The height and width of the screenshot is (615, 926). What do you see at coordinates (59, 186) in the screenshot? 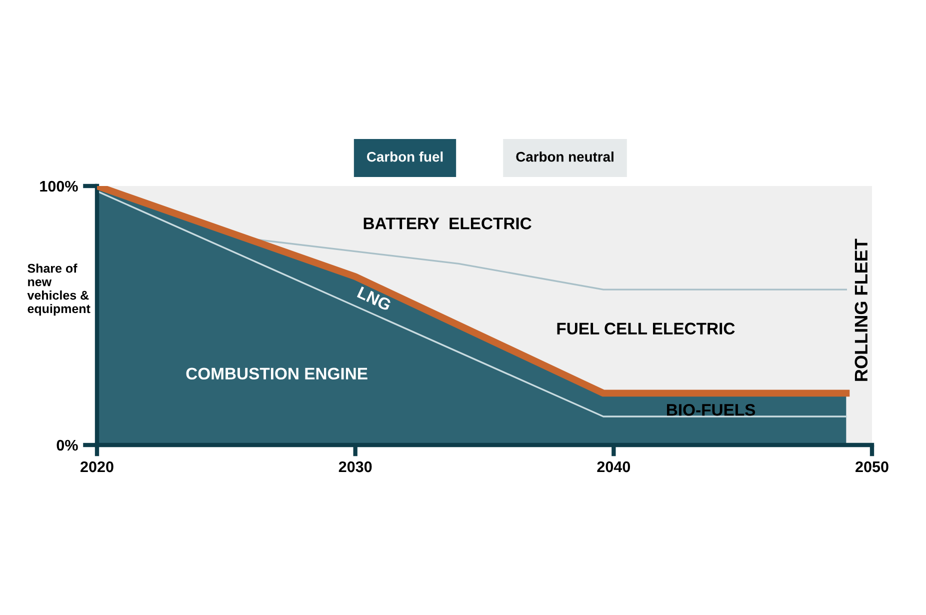
I see `y-tick-label: 100%` at bounding box center [59, 186].